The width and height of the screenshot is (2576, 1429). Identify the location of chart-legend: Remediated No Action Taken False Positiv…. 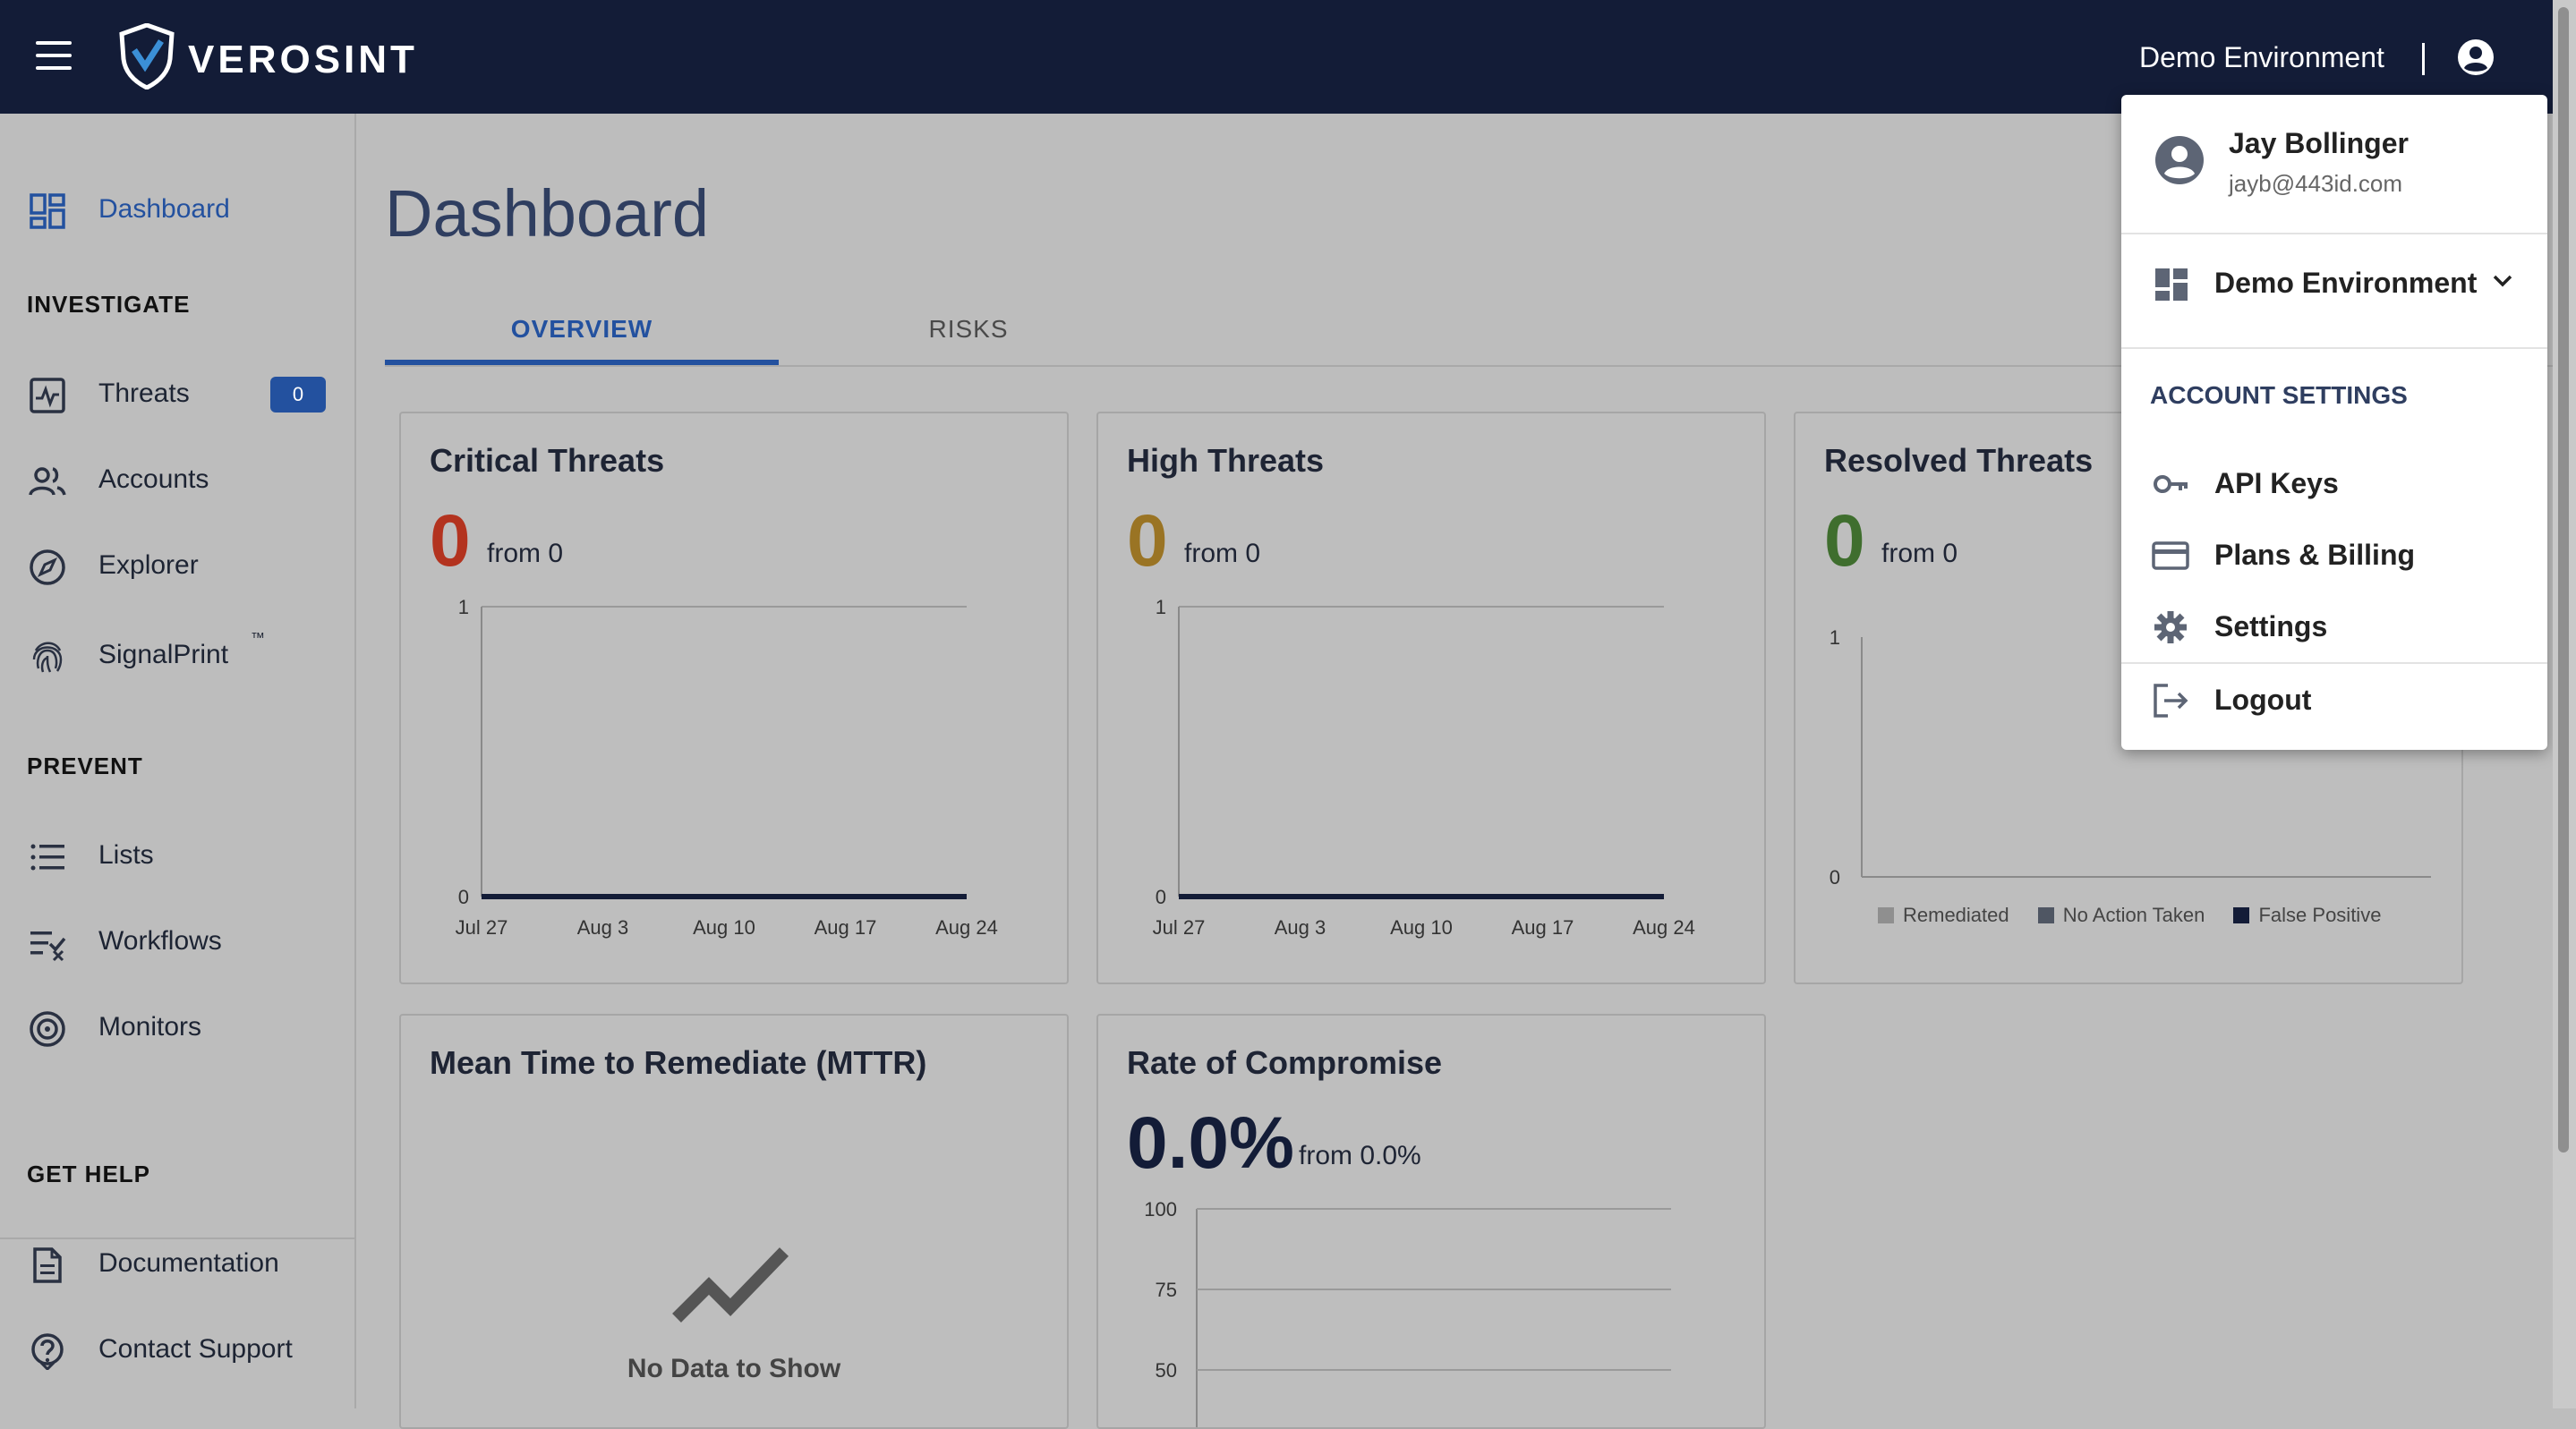
(2141, 915).